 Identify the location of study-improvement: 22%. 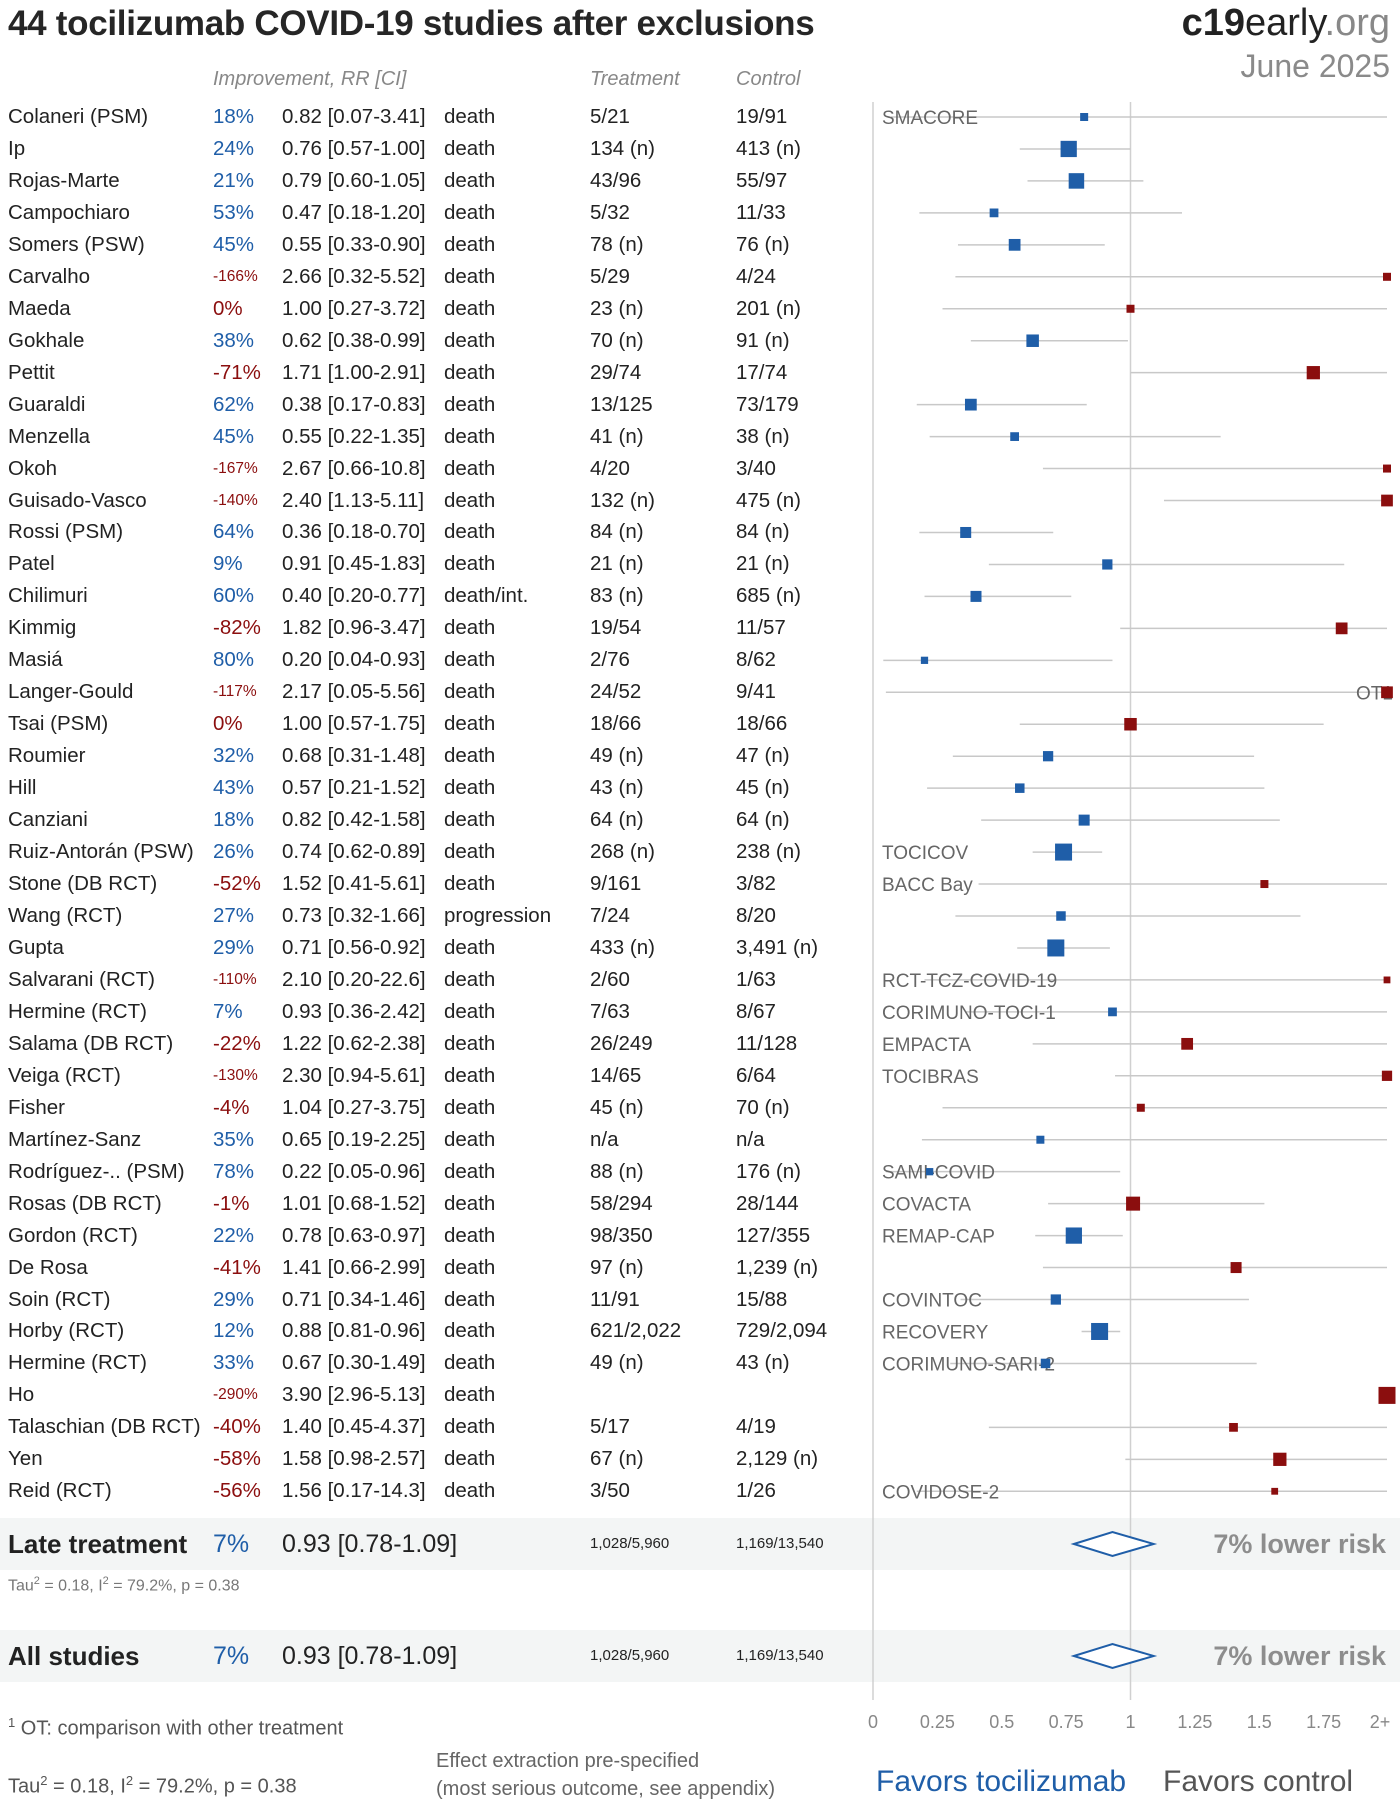
(234, 1235).